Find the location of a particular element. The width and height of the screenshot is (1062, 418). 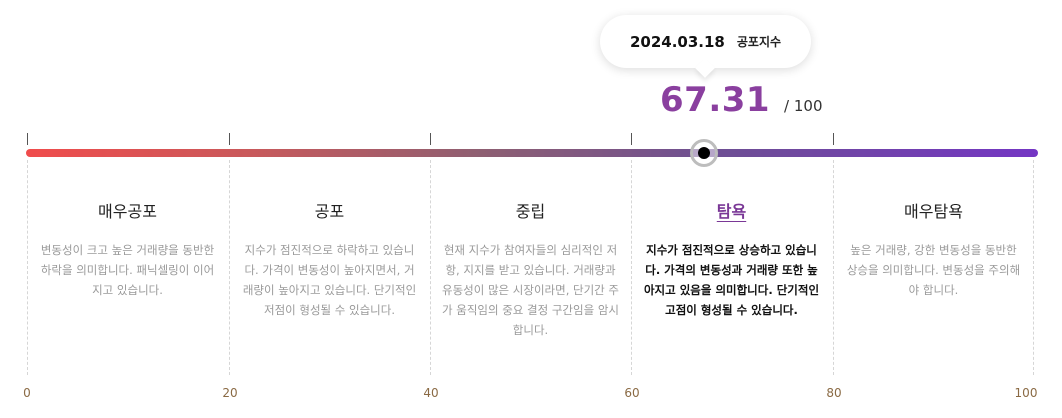

date-tooltip: 2024.03.18 공포지수 is located at coordinates (705, 41).